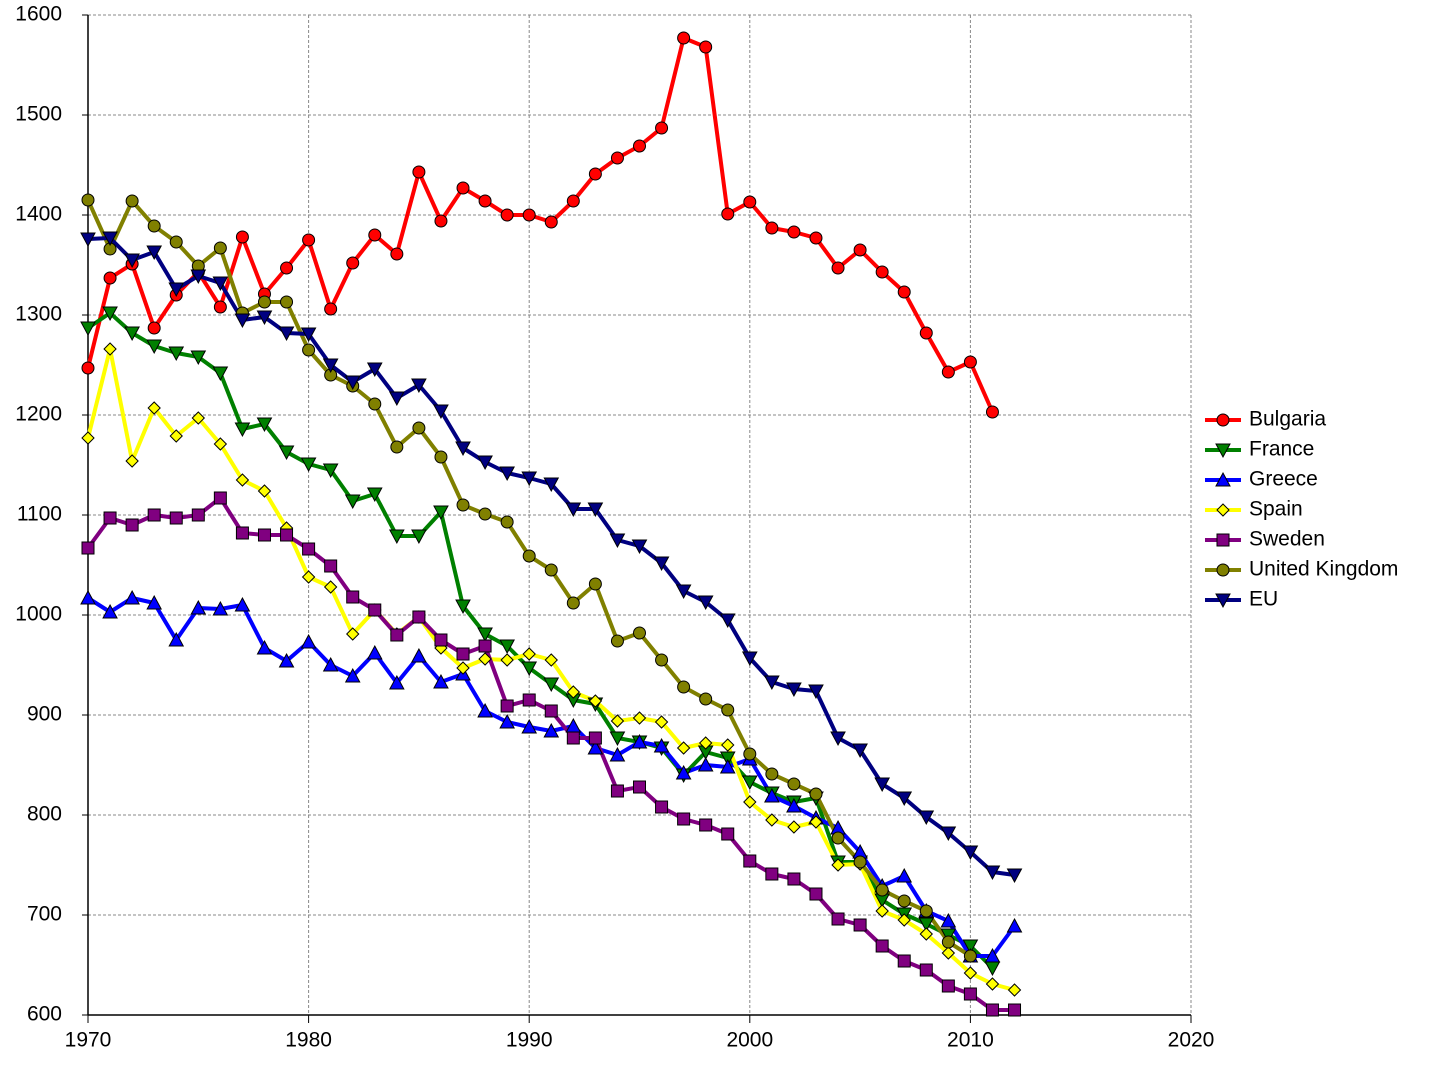 The height and width of the screenshot is (1065, 1430). I want to click on legend-label: Sweden, so click(1287, 539).